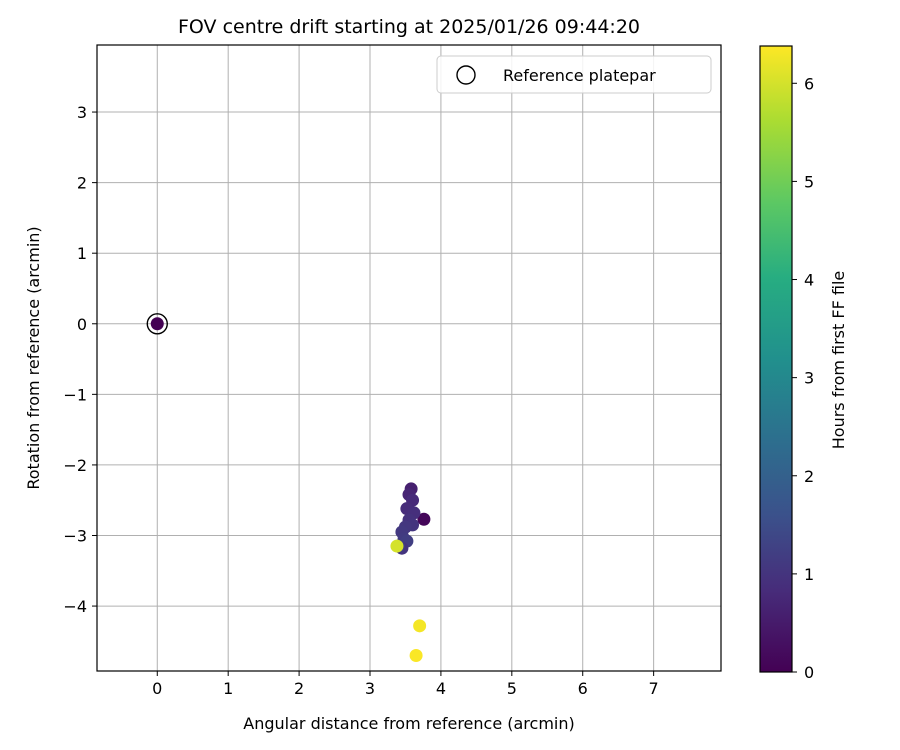 This screenshot has width=900, height=750. I want to click on reference-layer, so click(157, 324).